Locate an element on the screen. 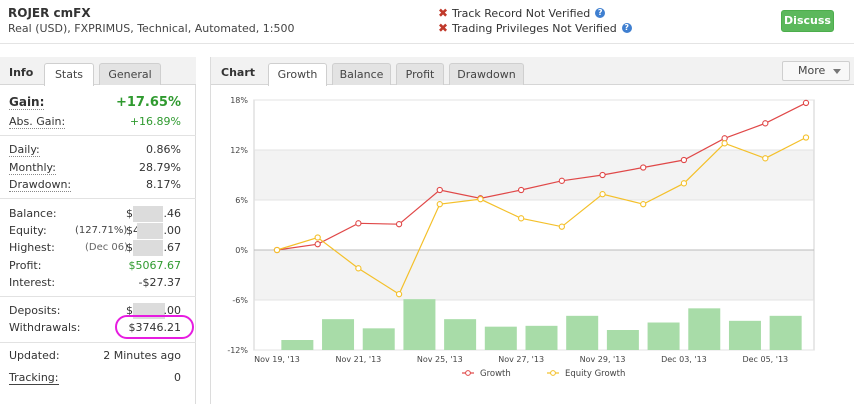 The image size is (854, 404). daily-label: Daily: is located at coordinates (24, 150).